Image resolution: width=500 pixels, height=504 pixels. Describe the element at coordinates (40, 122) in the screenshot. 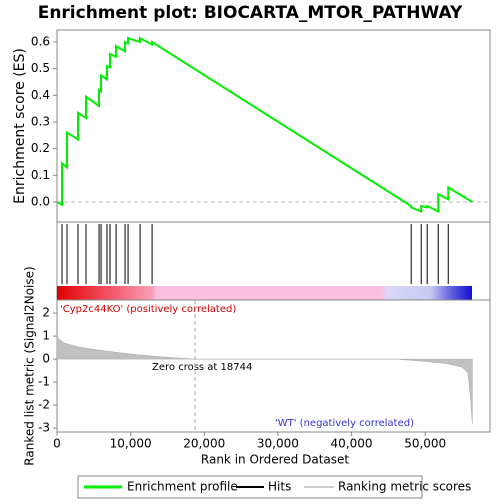

I see `y-tick-label: 0.3` at that location.